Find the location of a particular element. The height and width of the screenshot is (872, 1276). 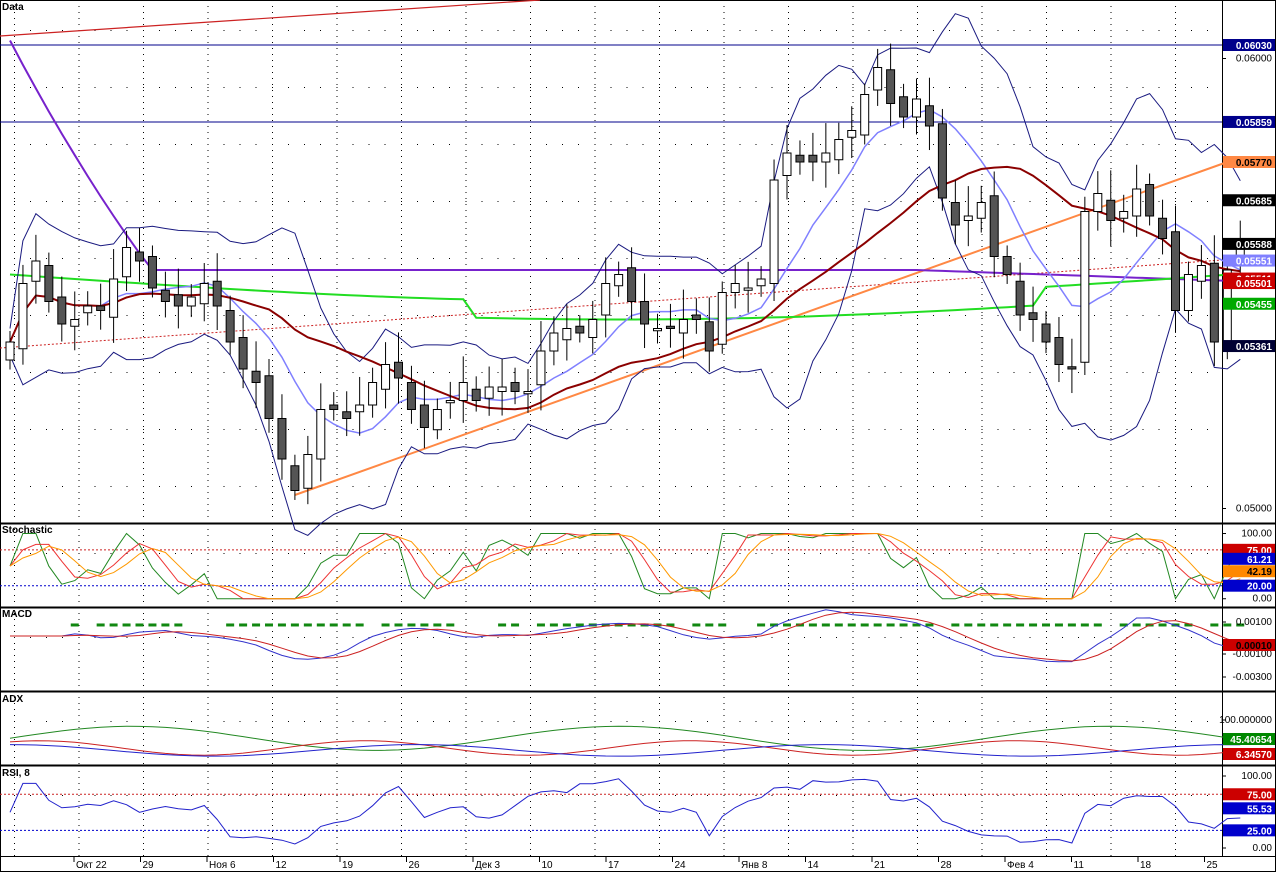

macd-histogram-bar is located at coordinates (1162, 625).